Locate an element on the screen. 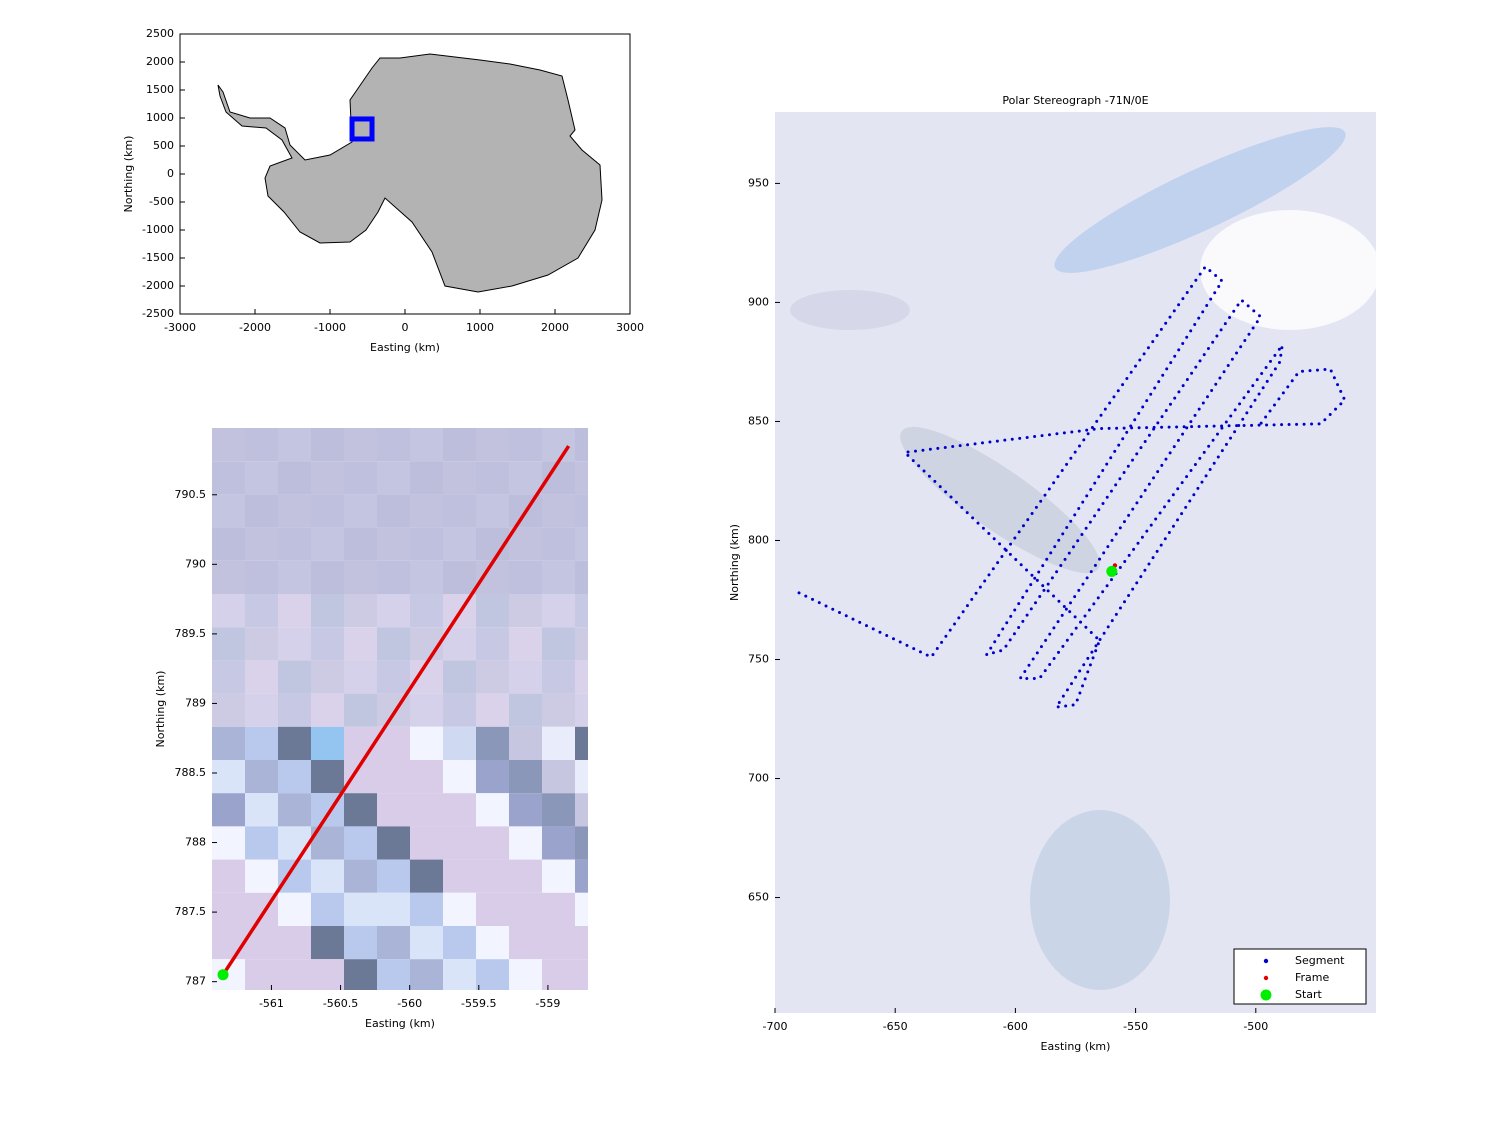 The height and width of the screenshot is (1125, 1501). y-tick-label: 800 is located at coordinates (758, 539).